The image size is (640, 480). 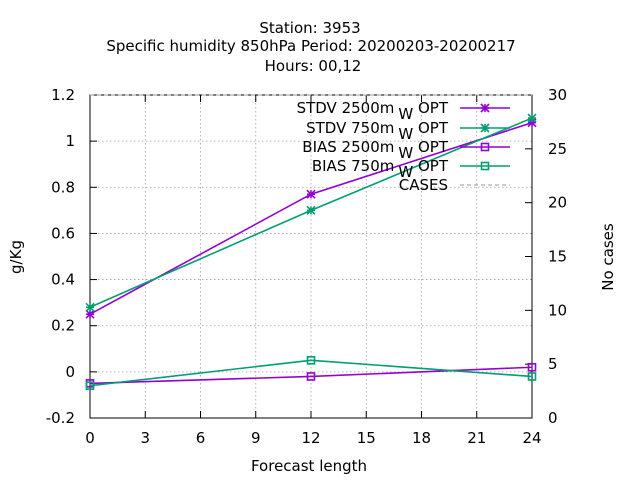 I want to click on y-tick-label: 0.6, so click(x=63, y=233).